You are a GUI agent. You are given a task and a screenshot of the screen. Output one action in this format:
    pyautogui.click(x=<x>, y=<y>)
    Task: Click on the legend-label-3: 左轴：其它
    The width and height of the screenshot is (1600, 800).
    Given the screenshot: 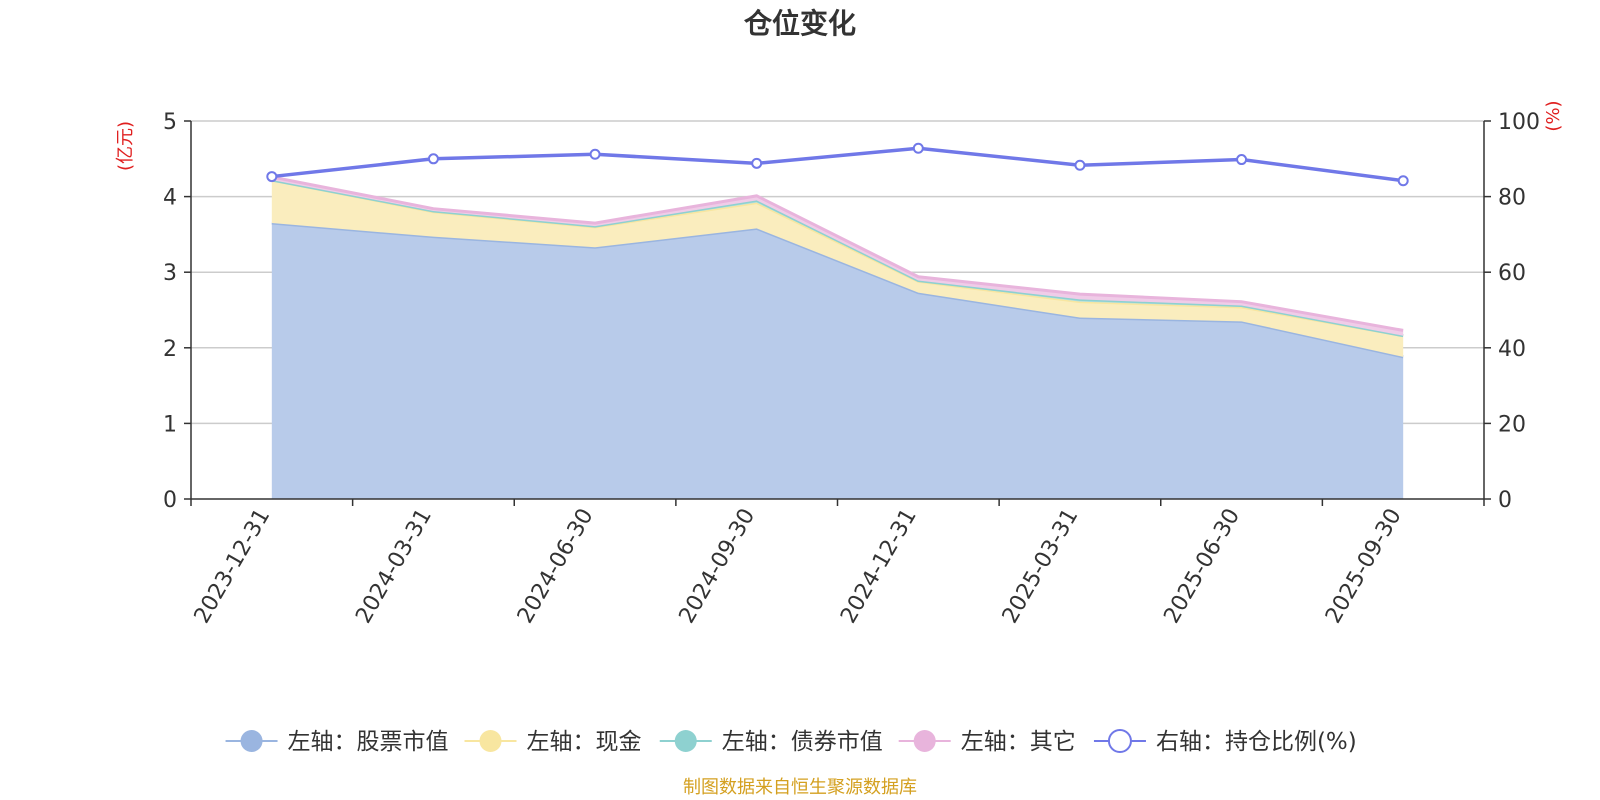 What is the action you would take?
    pyautogui.click(x=1018, y=742)
    